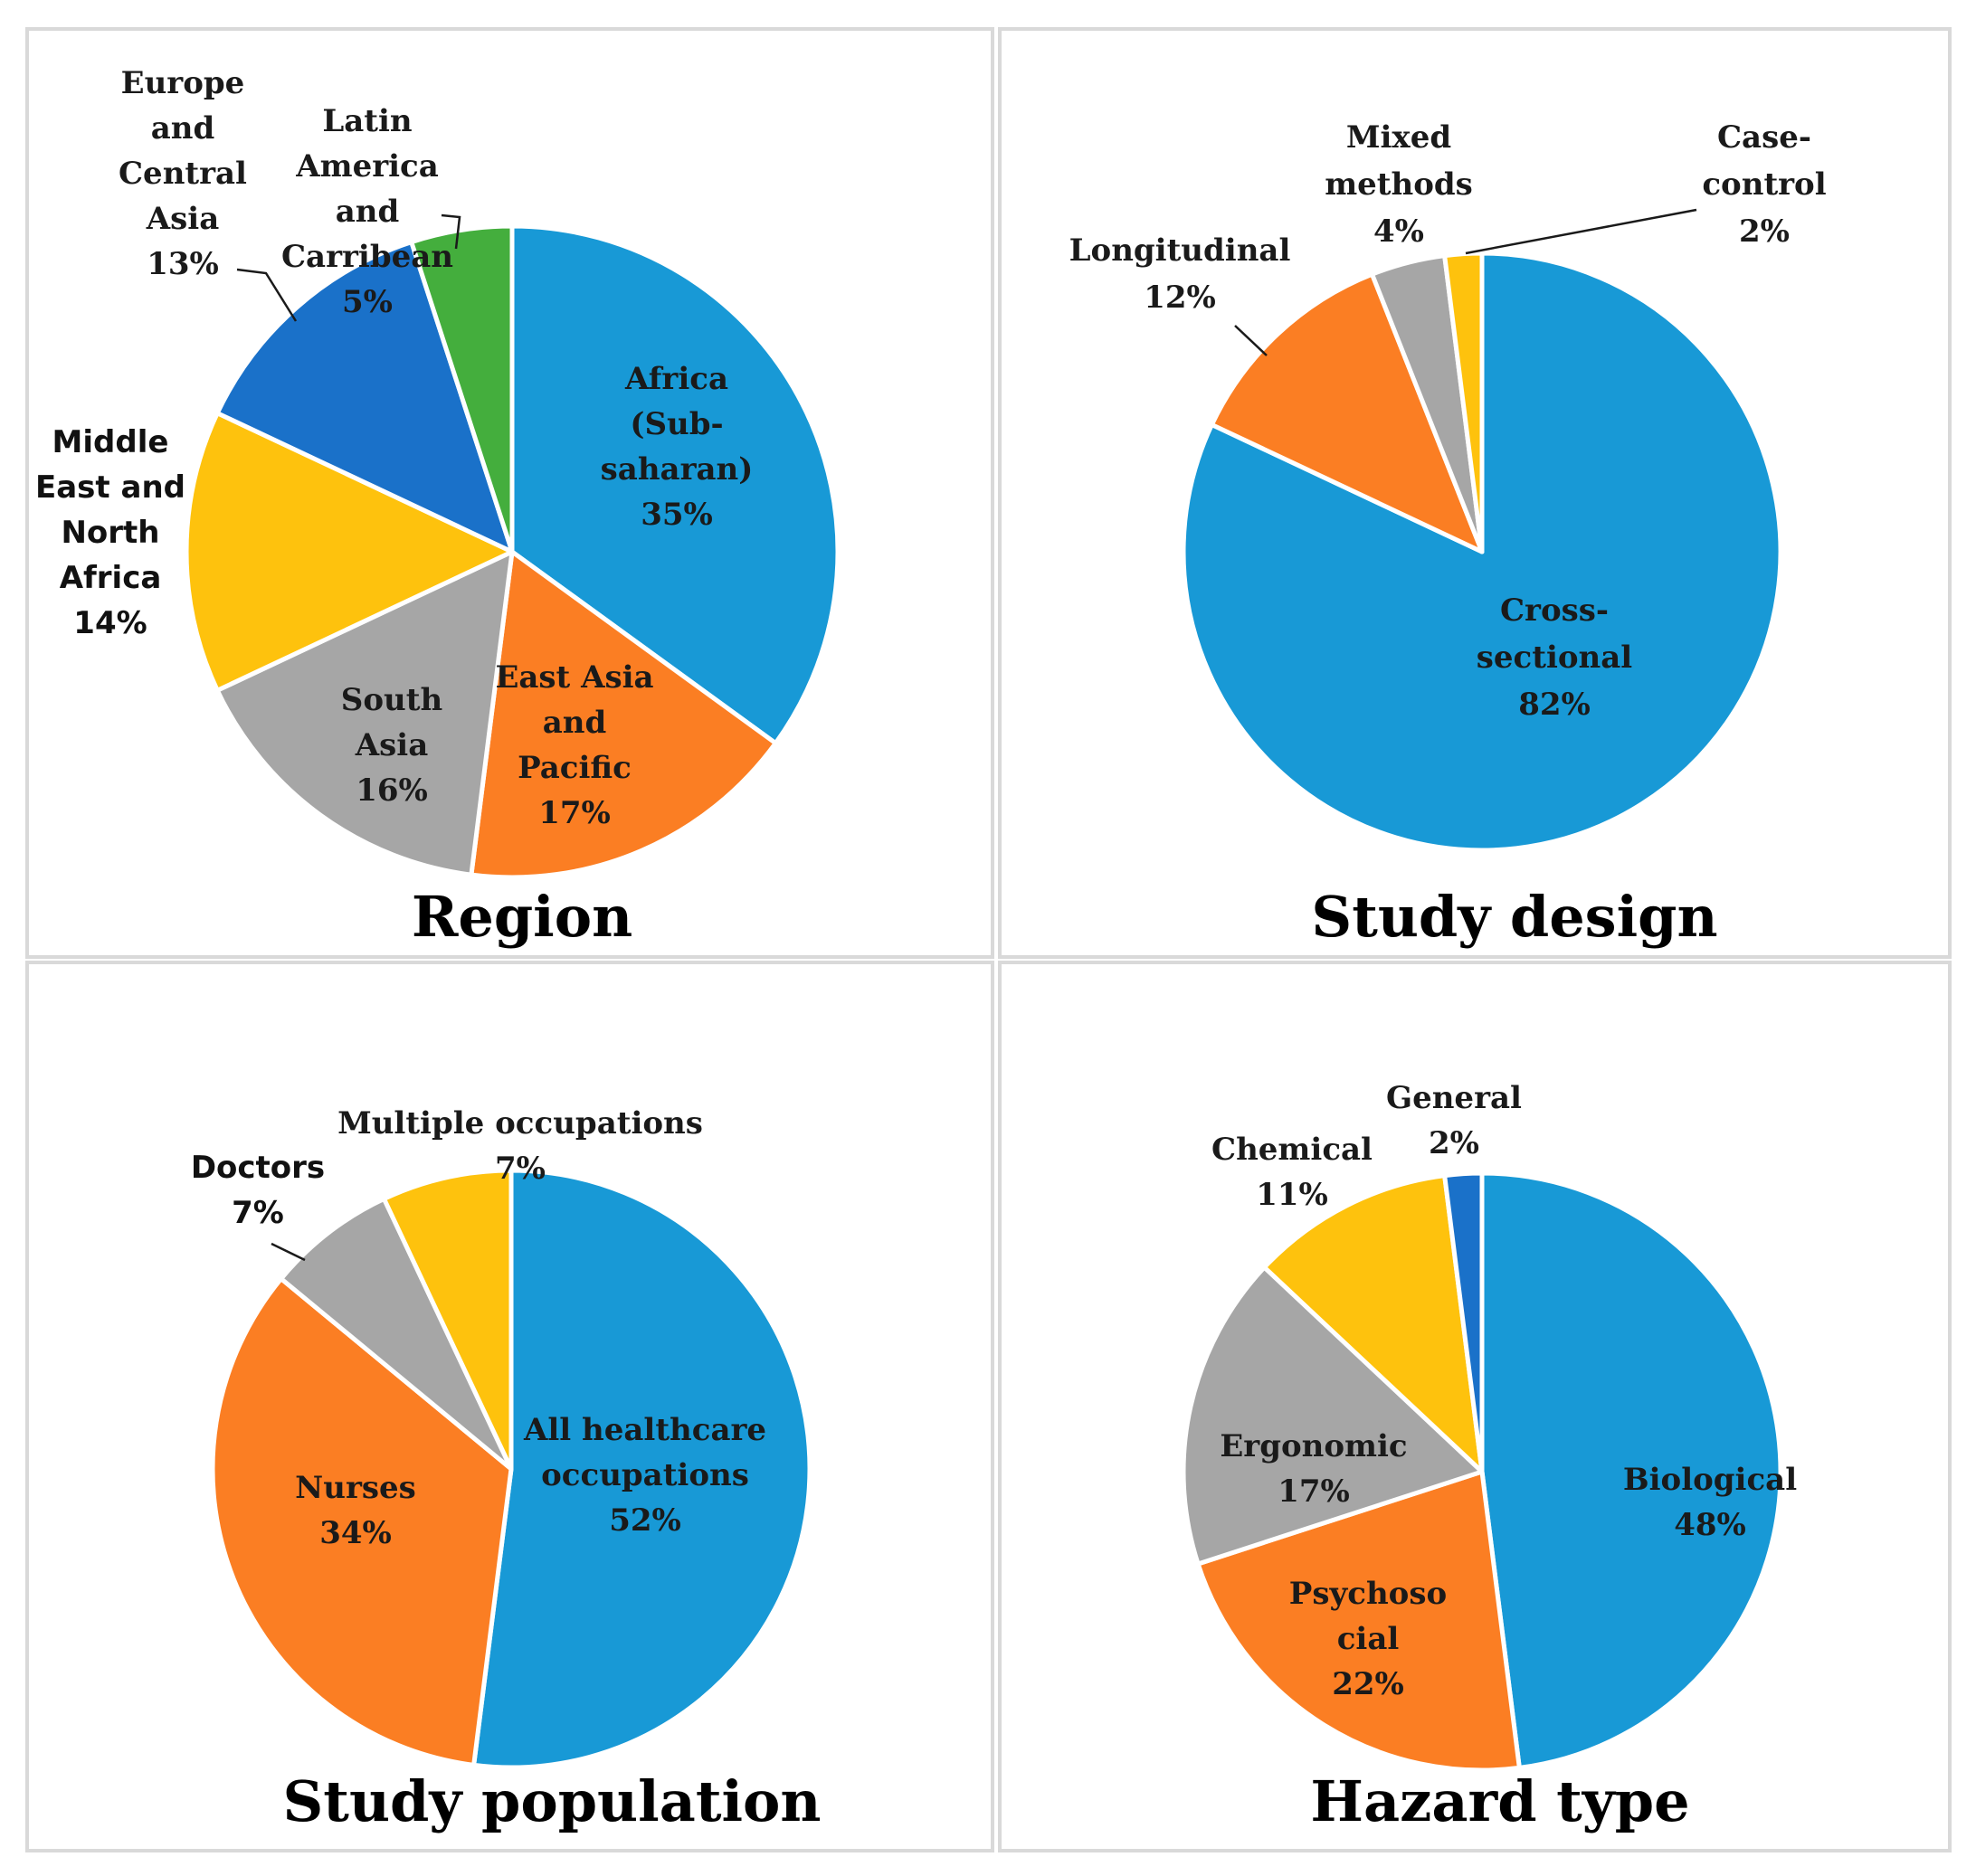  I want to click on slice-label-line: Multiple occupations, so click(520, 1123).